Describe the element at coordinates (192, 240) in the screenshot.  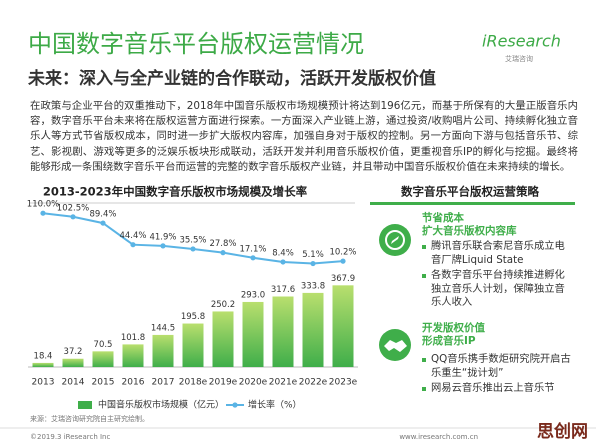
I see `growth-label: 35.5%` at that location.